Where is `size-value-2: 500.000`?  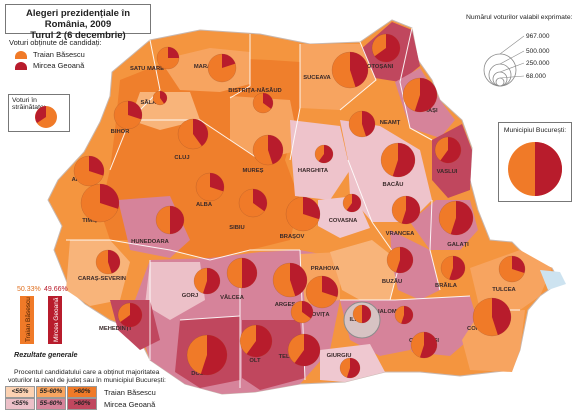 size-value-2: 500.000 is located at coordinates (538, 51).